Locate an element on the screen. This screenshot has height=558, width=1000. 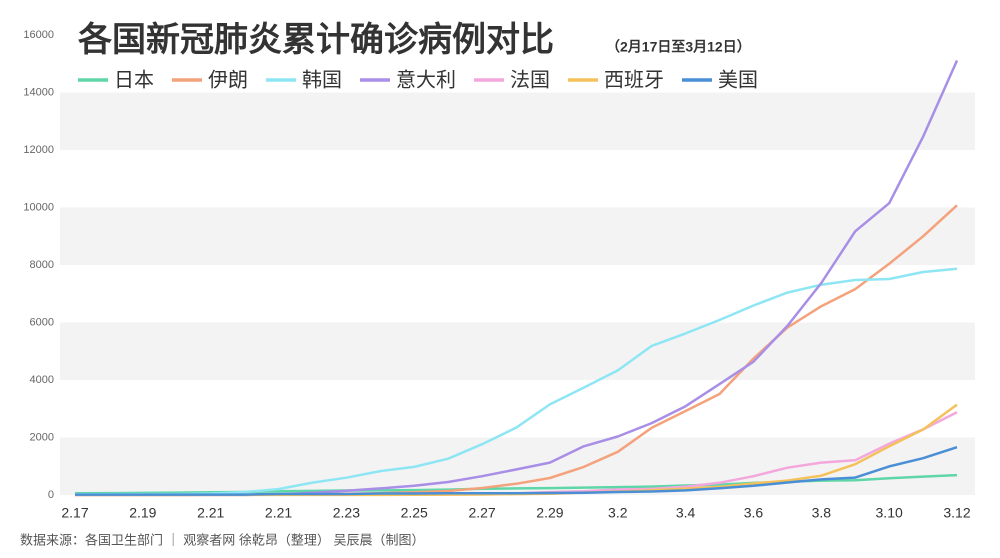
y-tick-label: 6000 is located at coordinates (42, 322).